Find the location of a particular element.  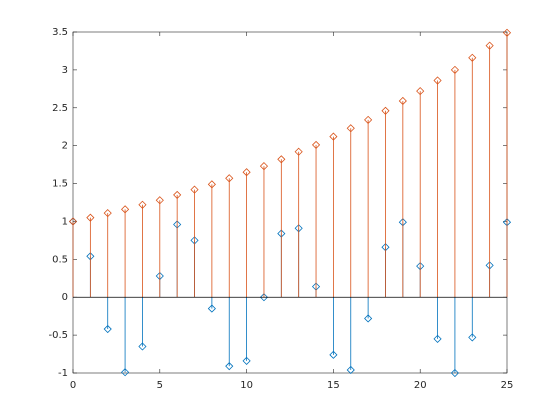

x-tick-label: 25 is located at coordinates (507, 385).